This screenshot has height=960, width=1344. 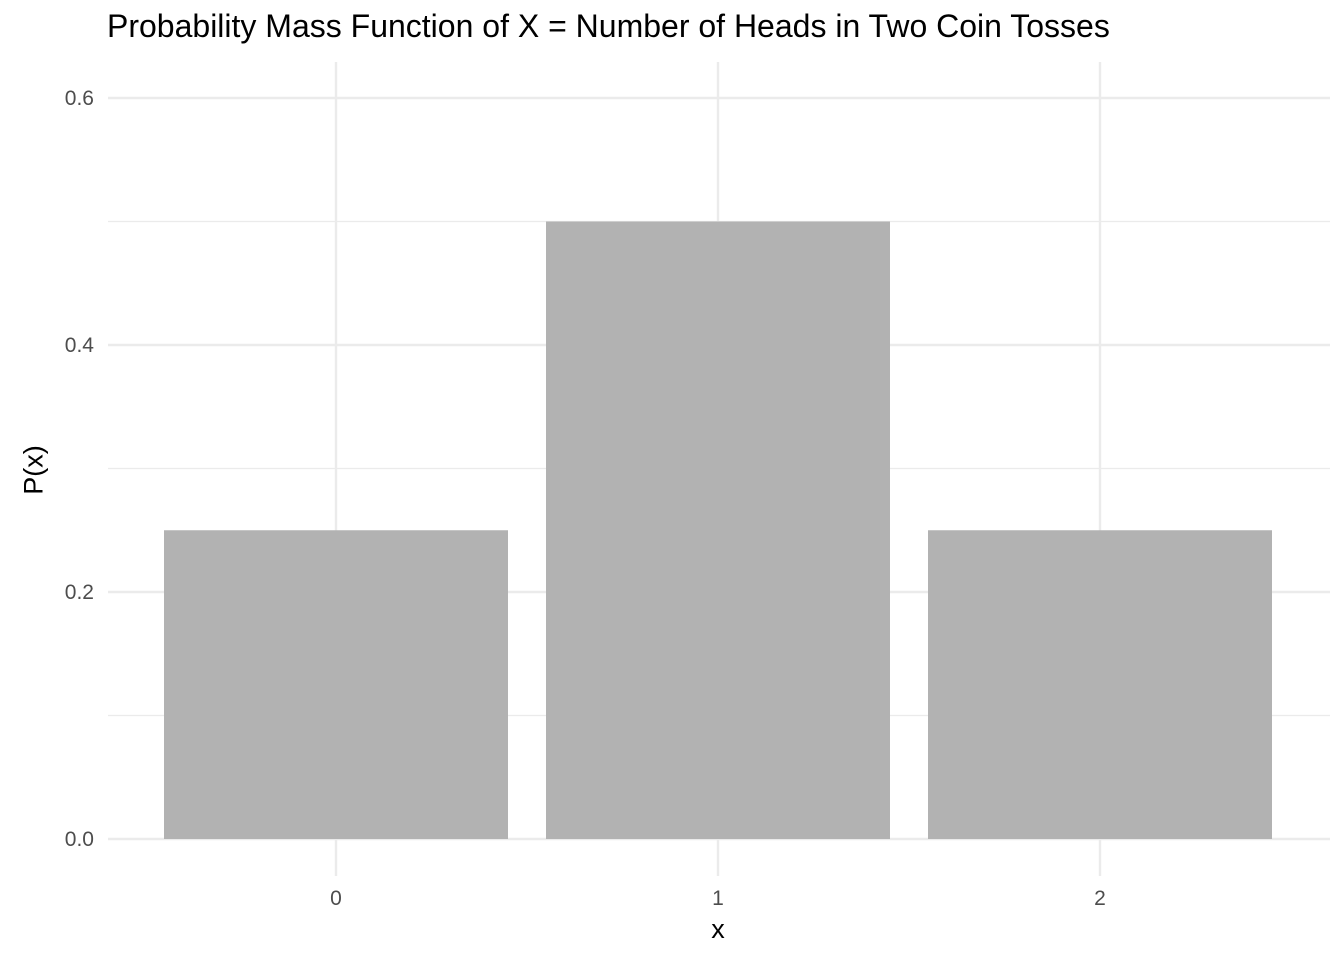 What do you see at coordinates (79, 98) in the screenshot?
I see `y-tick-label: 0.6` at bounding box center [79, 98].